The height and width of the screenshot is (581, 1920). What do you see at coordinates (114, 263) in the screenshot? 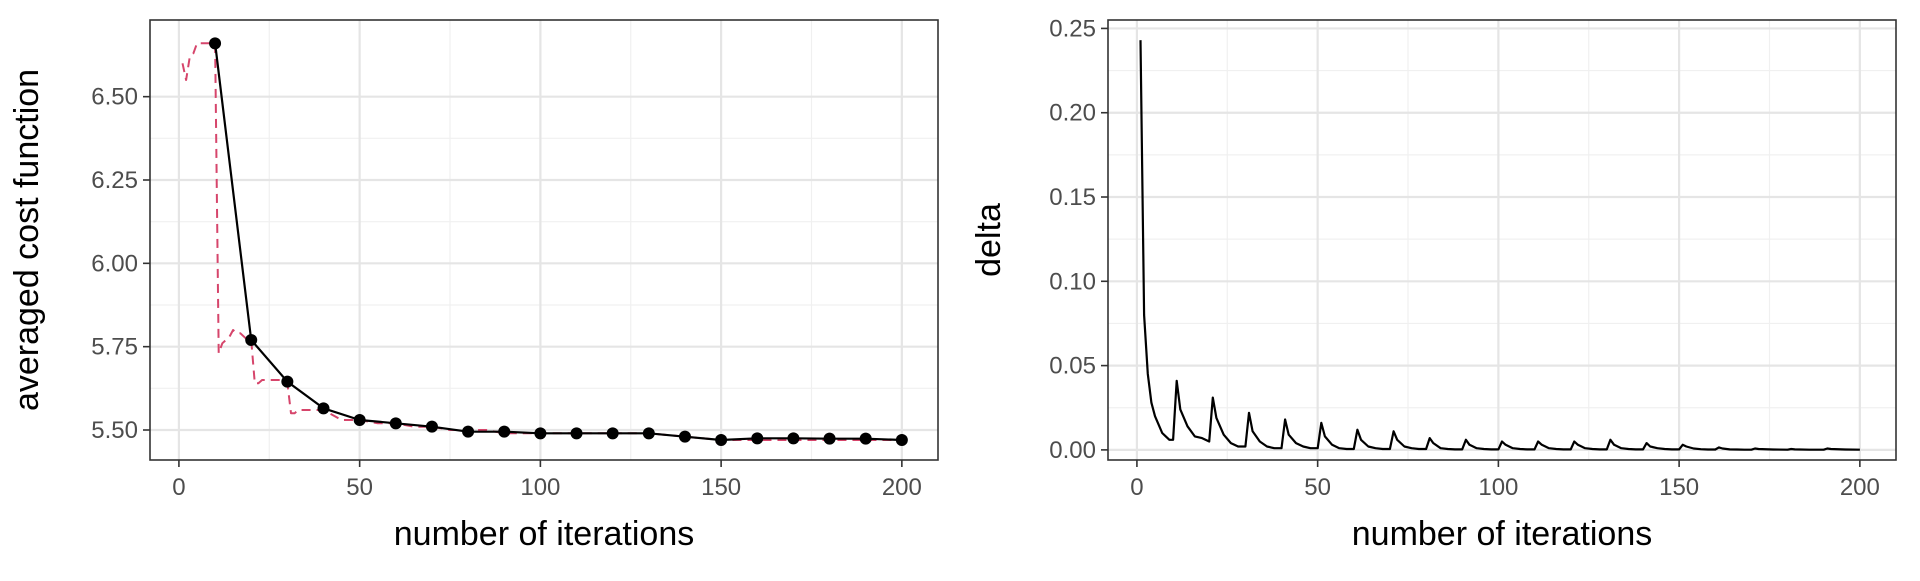
I see `y-tick-label: 6.00` at bounding box center [114, 263].